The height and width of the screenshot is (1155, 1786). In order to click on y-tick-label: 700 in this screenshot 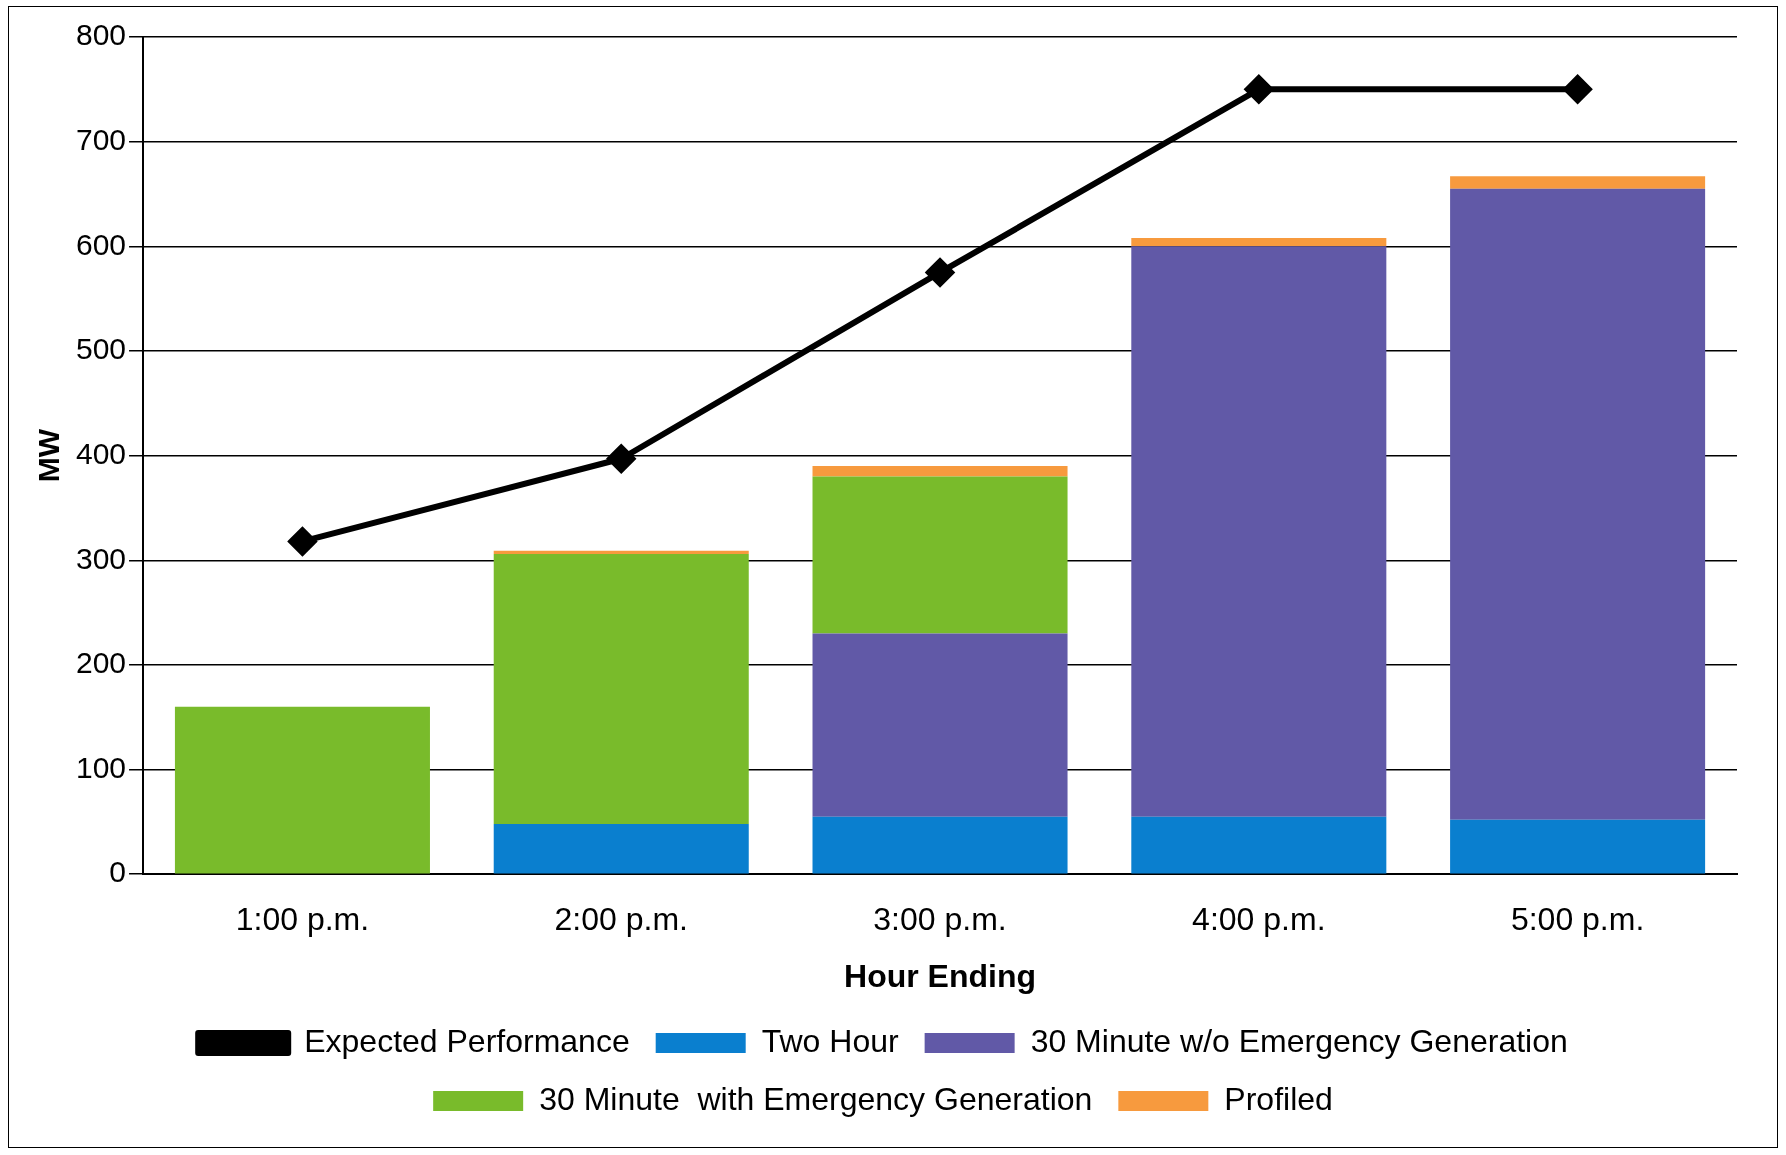, I will do `click(101, 139)`.